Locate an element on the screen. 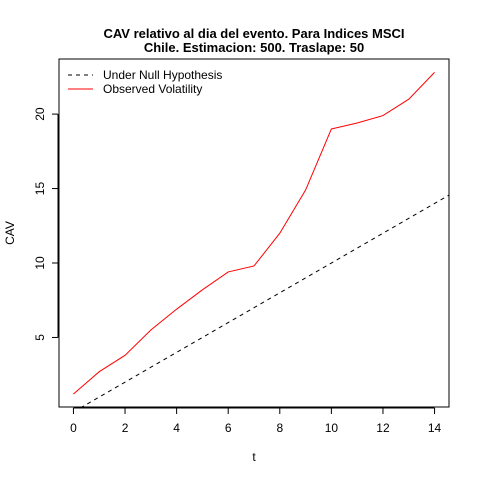 The height and width of the screenshot is (480, 480). x-tick-label: 12 is located at coordinates (383, 428).